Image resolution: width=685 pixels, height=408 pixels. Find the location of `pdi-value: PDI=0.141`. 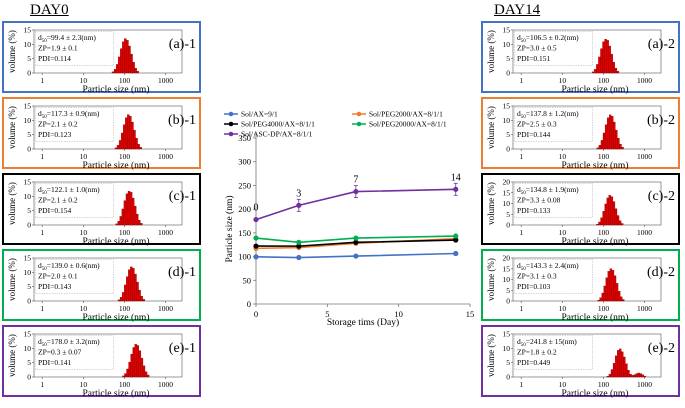

pdi-value: PDI=0.141 is located at coordinates (54, 362).